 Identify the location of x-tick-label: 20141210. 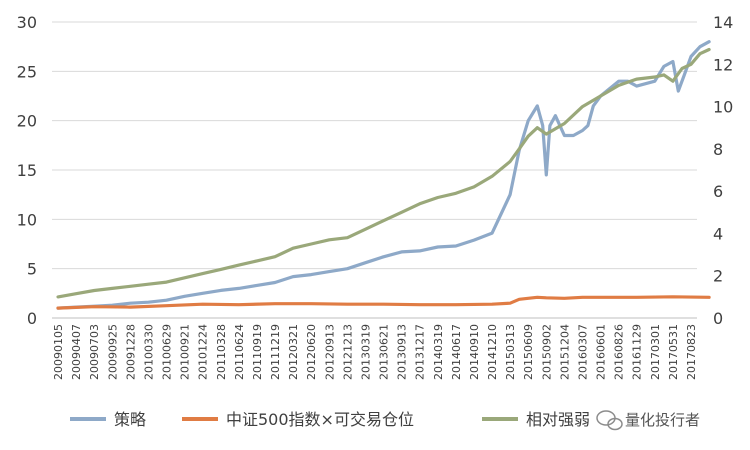
(492, 352).